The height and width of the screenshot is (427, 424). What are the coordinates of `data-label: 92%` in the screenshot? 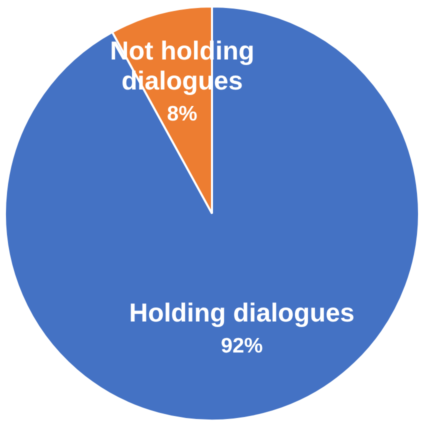 It's located at (242, 346).